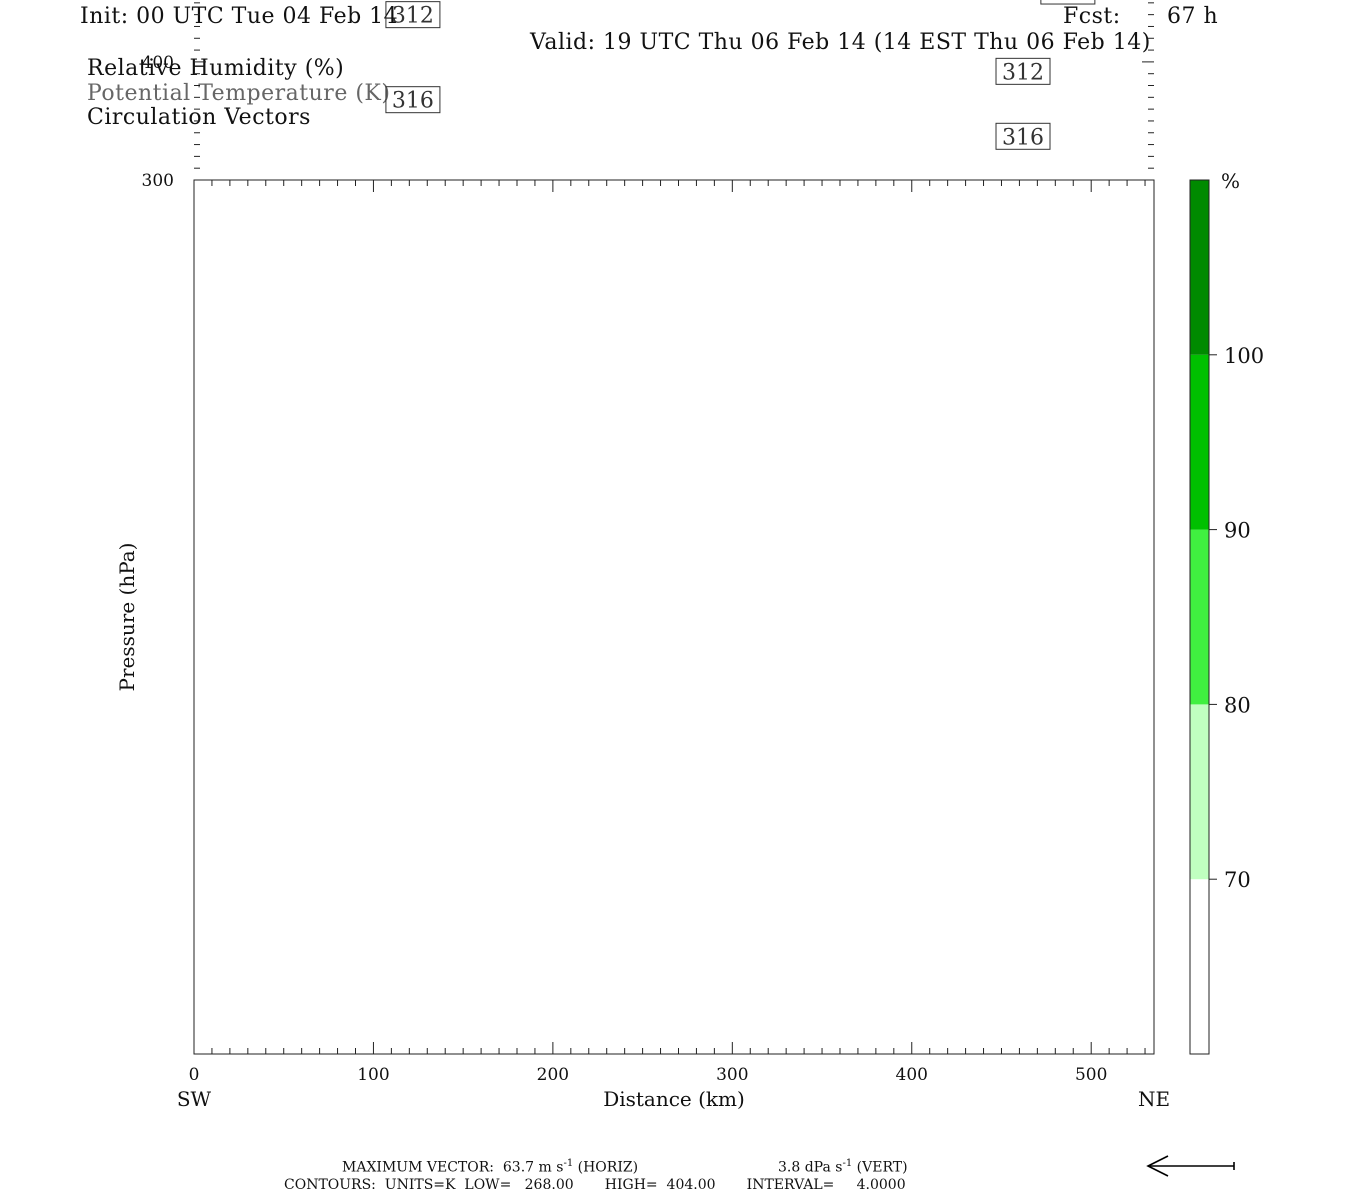  What do you see at coordinates (847, 1163) in the screenshot?
I see `vert-exponent: -1` at bounding box center [847, 1163].